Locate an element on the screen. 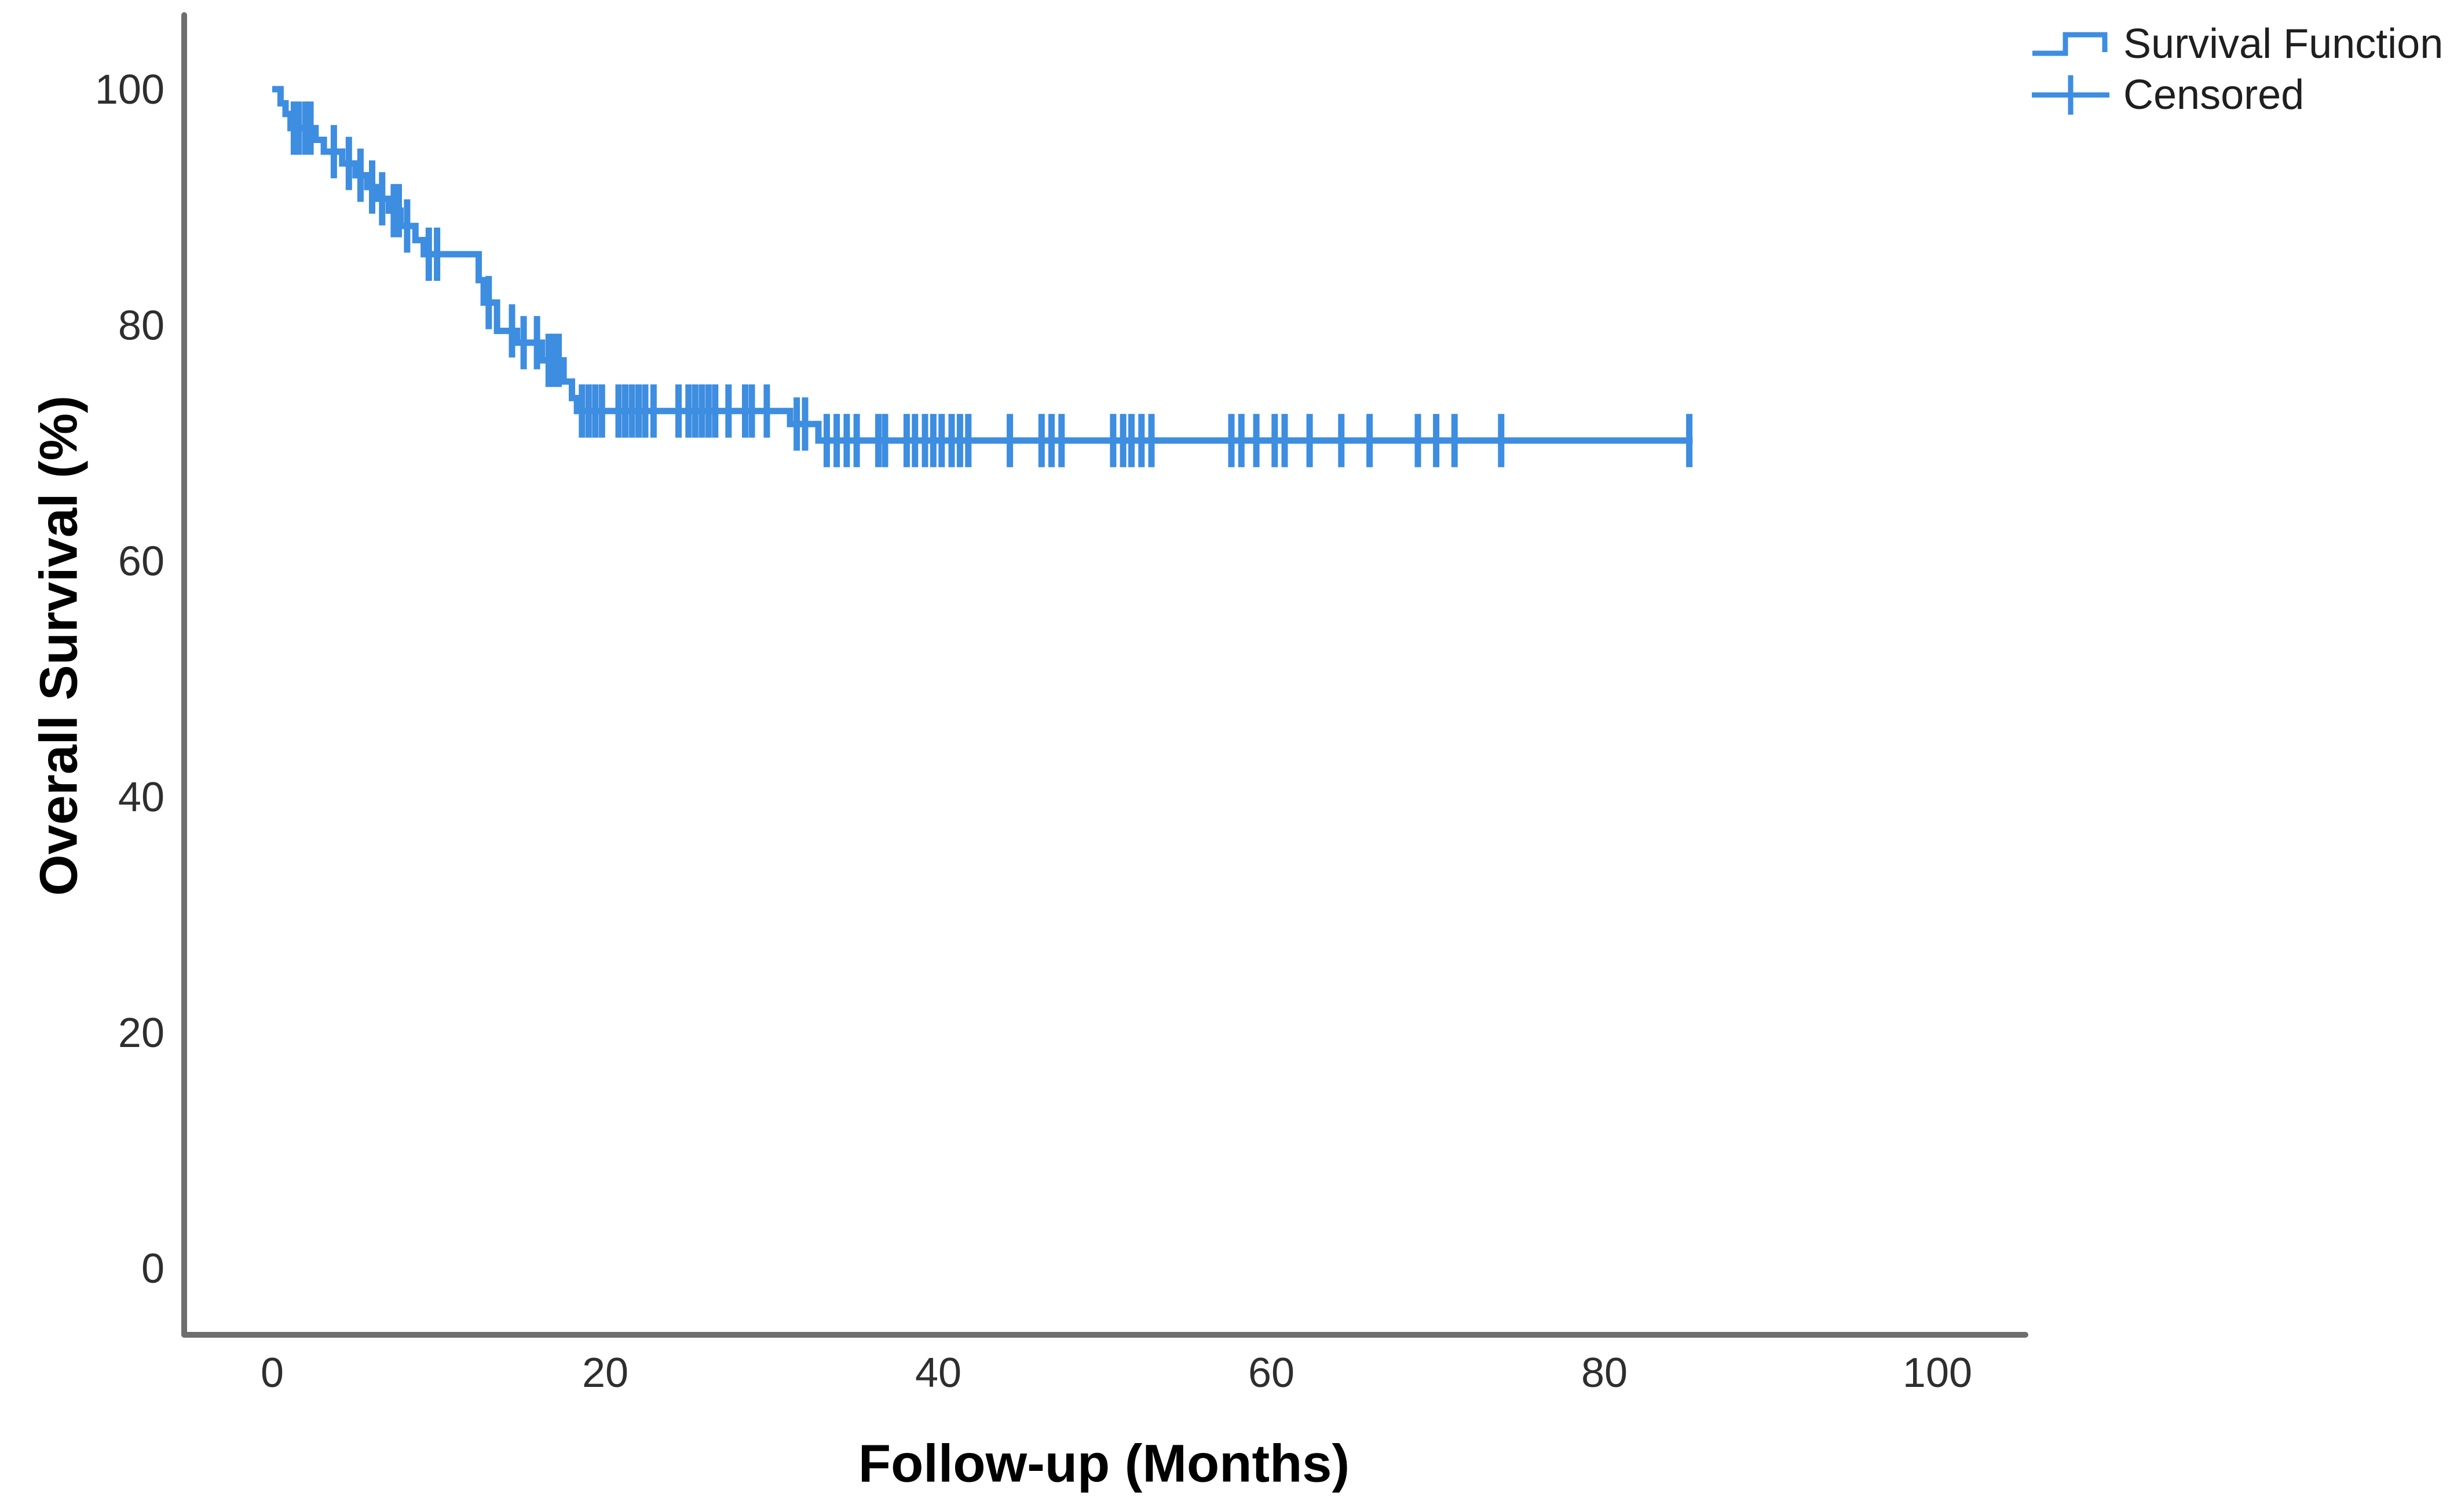 The width and height of the screenshot is (2450, 1512). censored-marks is located at coordinates (991, 284).